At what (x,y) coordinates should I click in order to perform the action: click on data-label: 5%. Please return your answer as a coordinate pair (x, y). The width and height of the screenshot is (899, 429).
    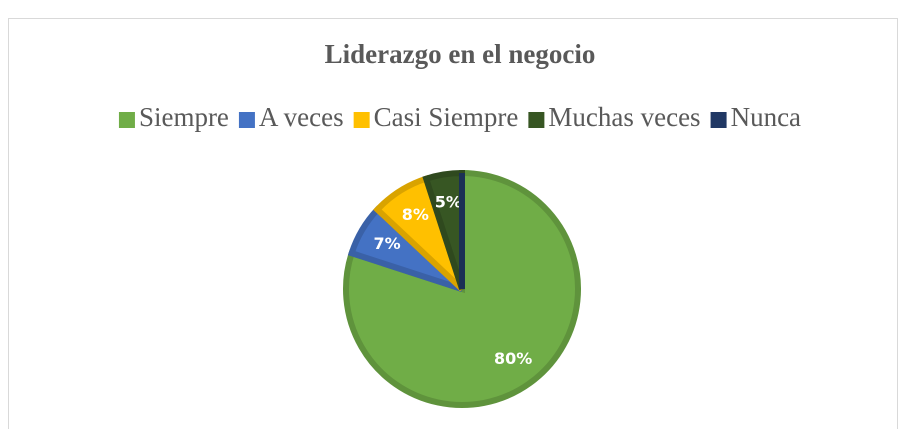
    Looking at the image, I should click on (448, 202).